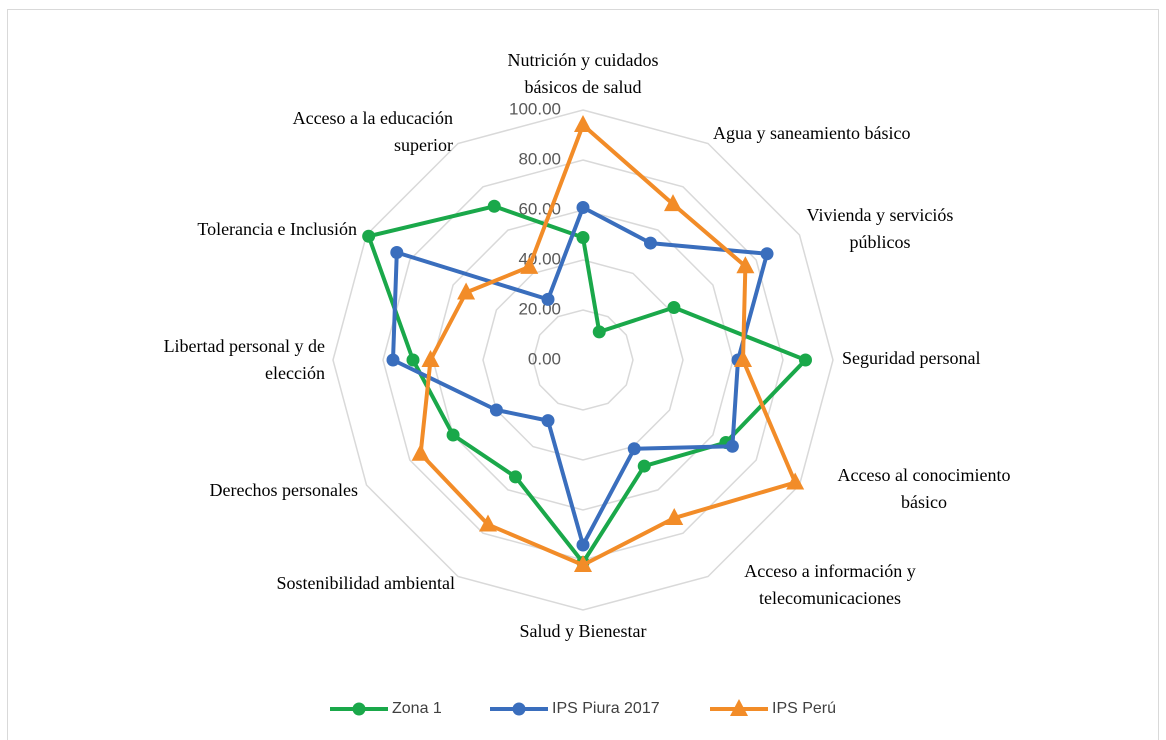 The image size is (1166, 740). Describe the element at coordinates (583, 631) in the screenshot. I see `category-label: Salud y Bienestar` at that location.